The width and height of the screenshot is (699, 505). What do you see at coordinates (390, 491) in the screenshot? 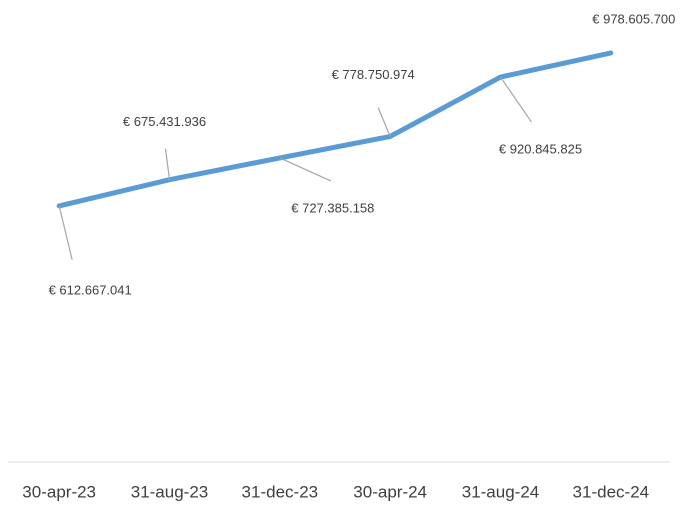
I see `x-tick-label: 30-apr-24` at bounding box center [390, 491].